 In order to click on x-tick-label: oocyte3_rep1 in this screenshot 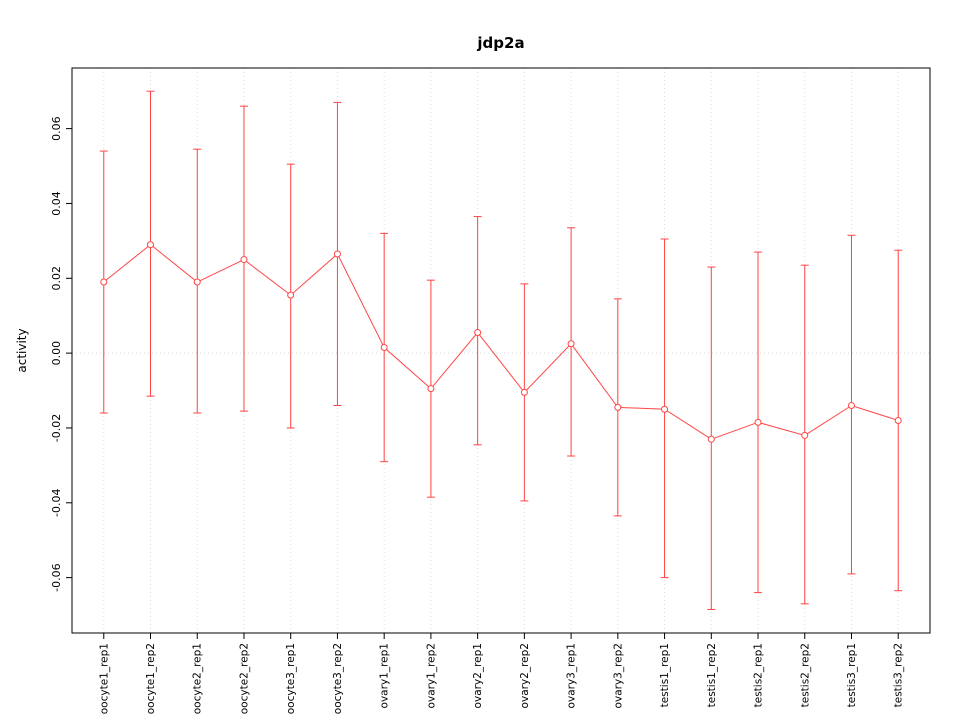, I will do `click(291, 678)`.